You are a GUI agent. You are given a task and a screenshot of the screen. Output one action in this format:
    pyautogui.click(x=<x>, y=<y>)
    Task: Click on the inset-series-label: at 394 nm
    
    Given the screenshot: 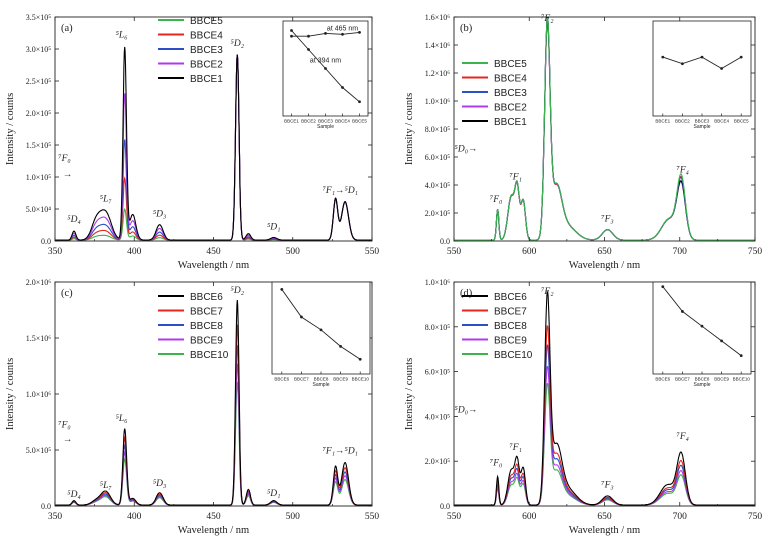 What is the action you would take?
    pyautogui.click(x=325, y=61)
    